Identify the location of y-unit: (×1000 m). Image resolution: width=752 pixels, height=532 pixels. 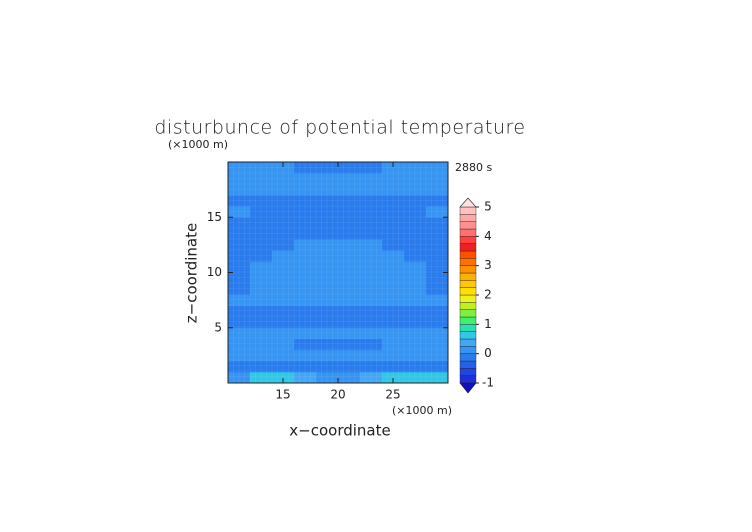
(198, 144).